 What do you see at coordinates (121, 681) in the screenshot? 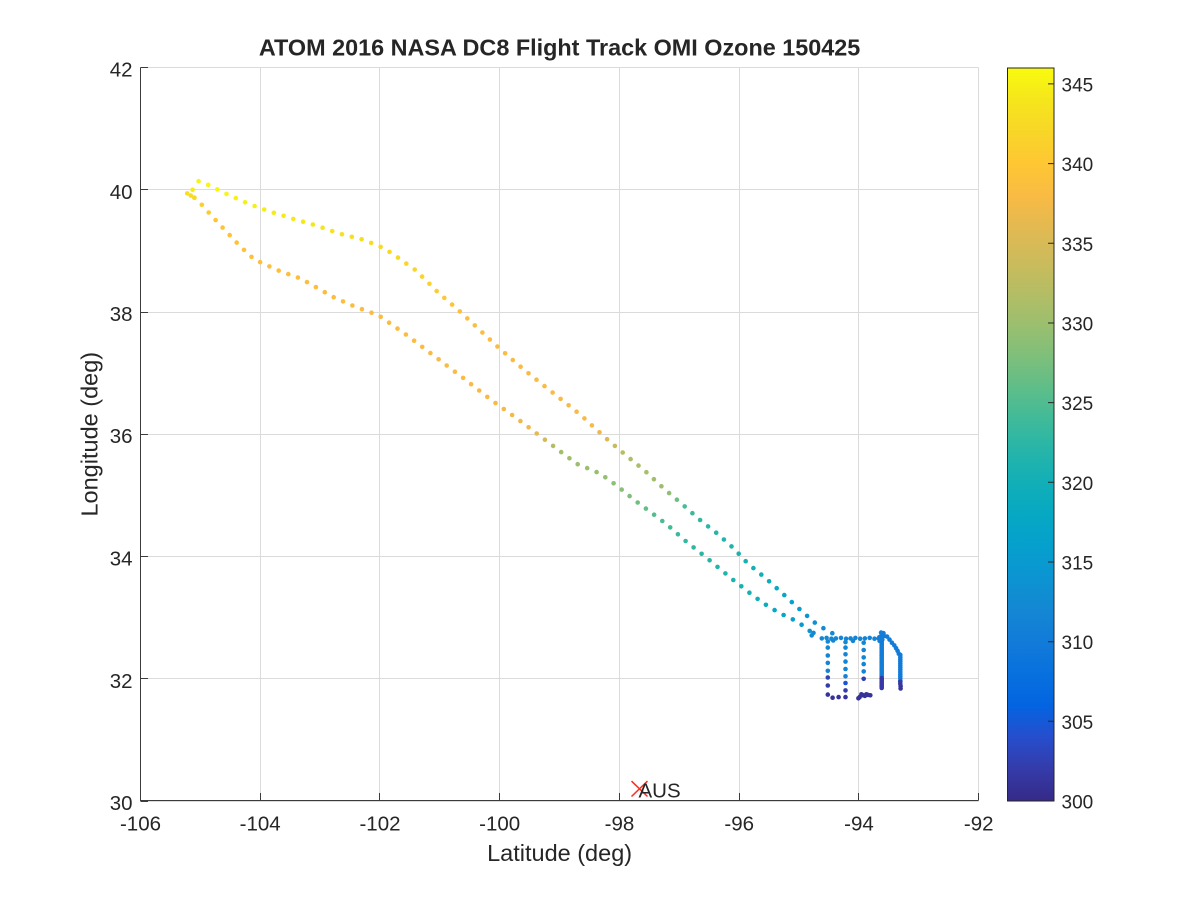
I see `svg-text: 32` at bounding box center [121, 681].